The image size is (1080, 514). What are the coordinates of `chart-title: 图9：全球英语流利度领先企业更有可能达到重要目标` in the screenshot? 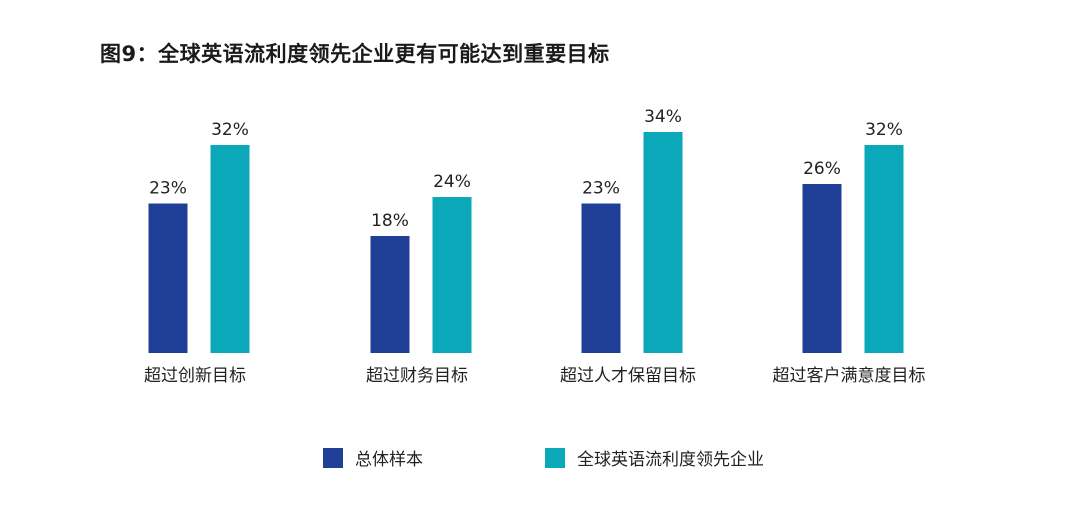 It's located at (355, 54).